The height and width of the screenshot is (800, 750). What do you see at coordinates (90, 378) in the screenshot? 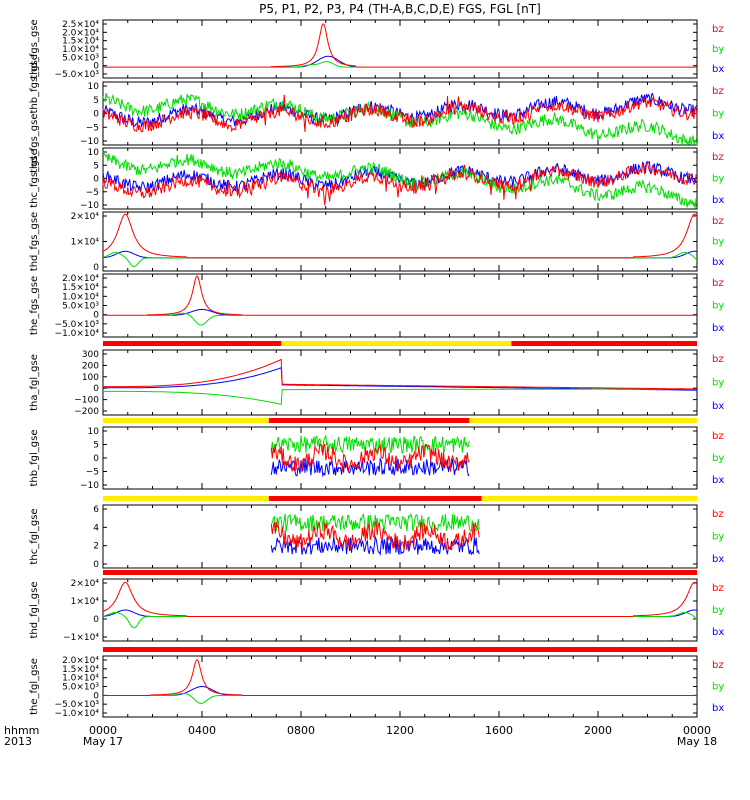
I see `y-tick-label: 100` at bounding box center [90, 378].